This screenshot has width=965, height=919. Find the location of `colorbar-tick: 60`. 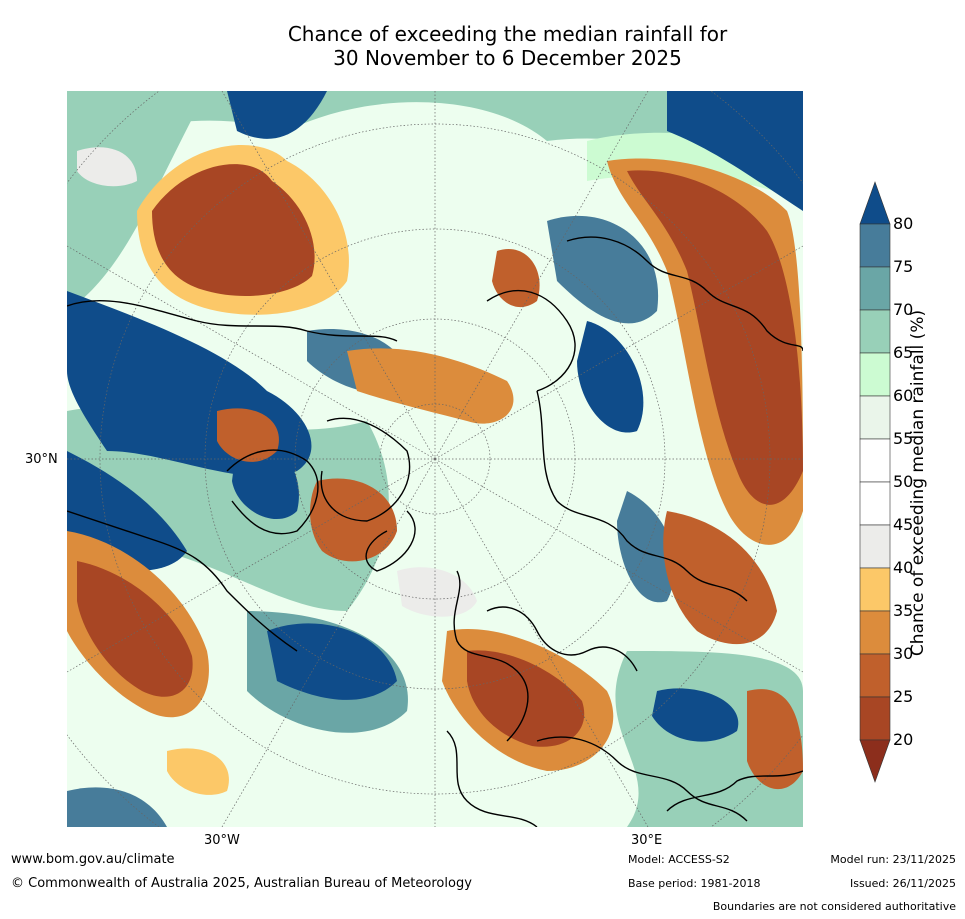

colorbar-tick: 60 is located at coordinates (903, 395).